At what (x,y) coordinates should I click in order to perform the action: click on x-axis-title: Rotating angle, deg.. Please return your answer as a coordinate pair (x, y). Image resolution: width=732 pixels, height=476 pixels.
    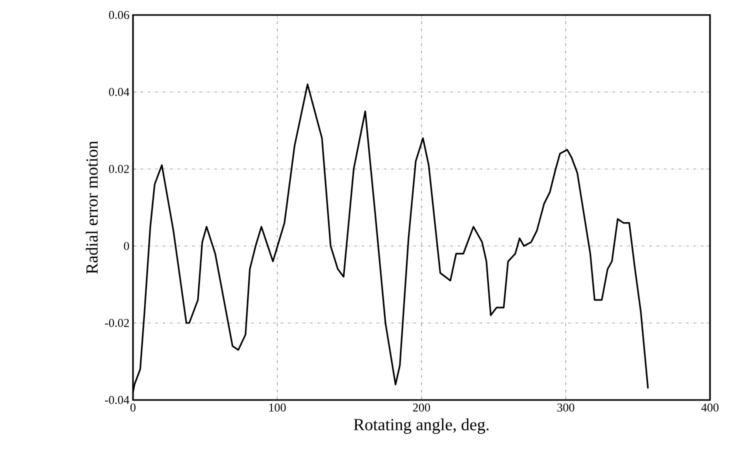
    Looking at the image, I should click on (421, 426).